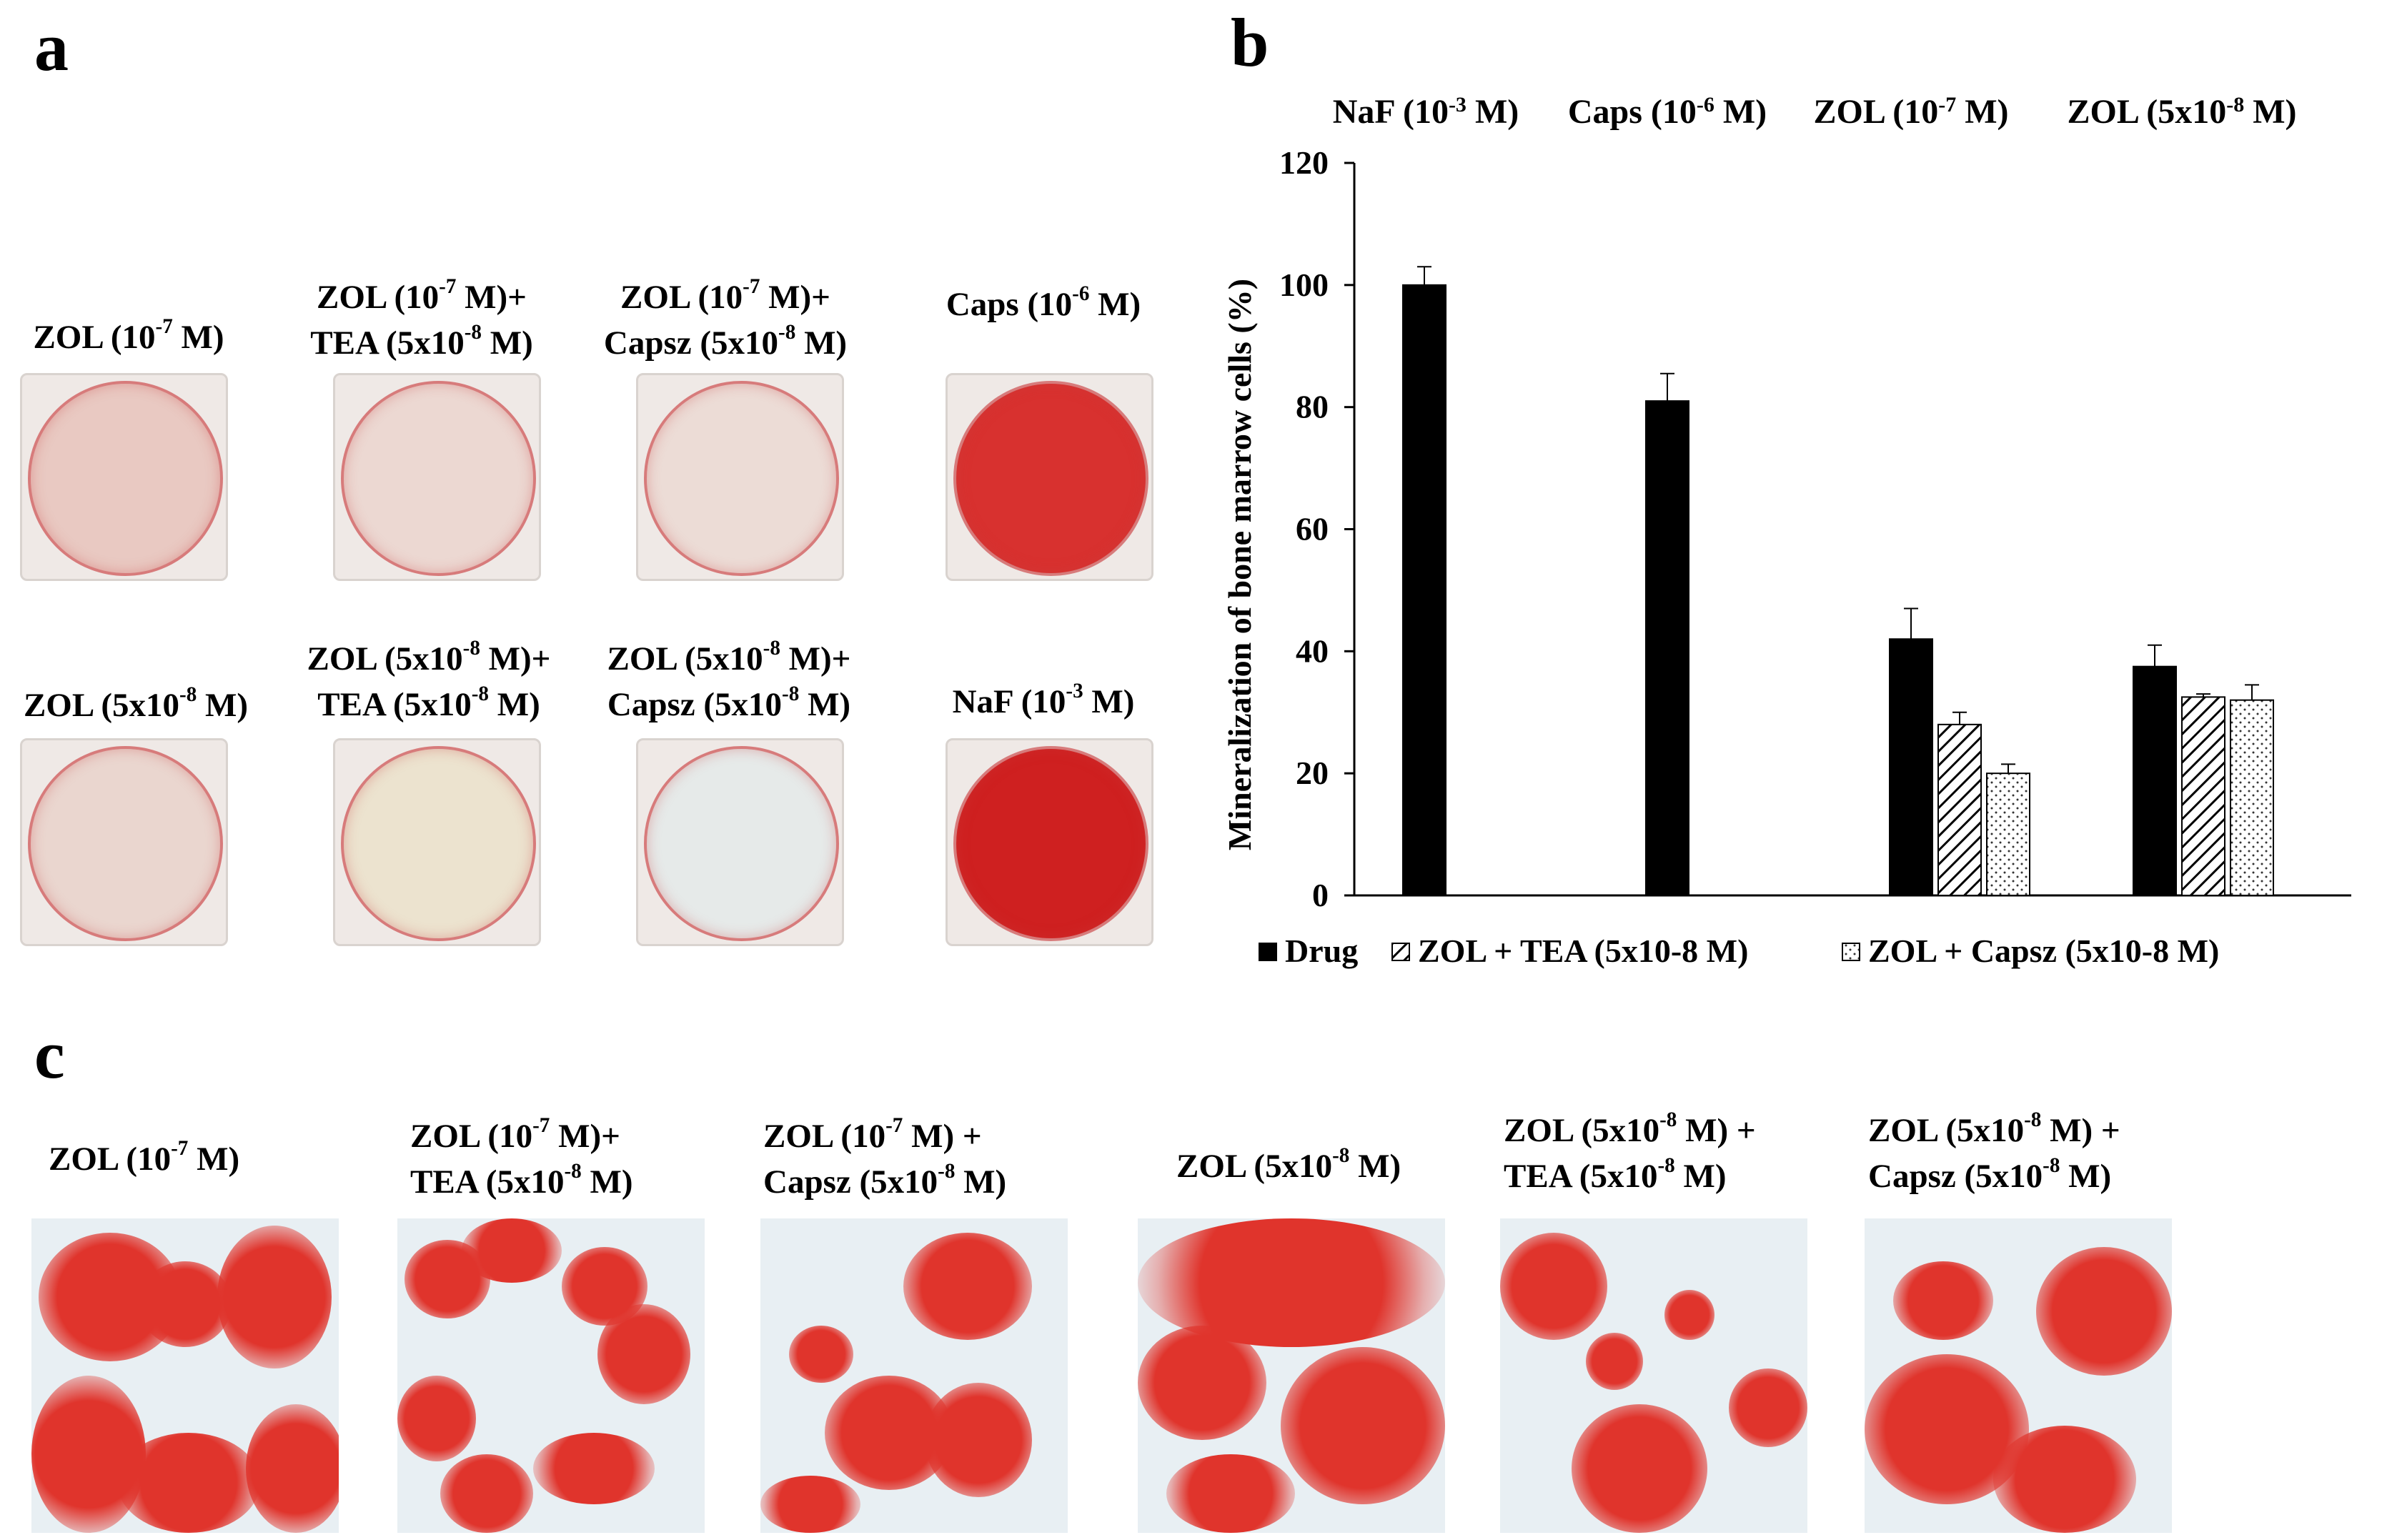 The width and height of the screenshot is (2382, 1540). I want to click on panel-a-caption-bottom-1: ZOL (5x10-8 M), so click(136, 703).